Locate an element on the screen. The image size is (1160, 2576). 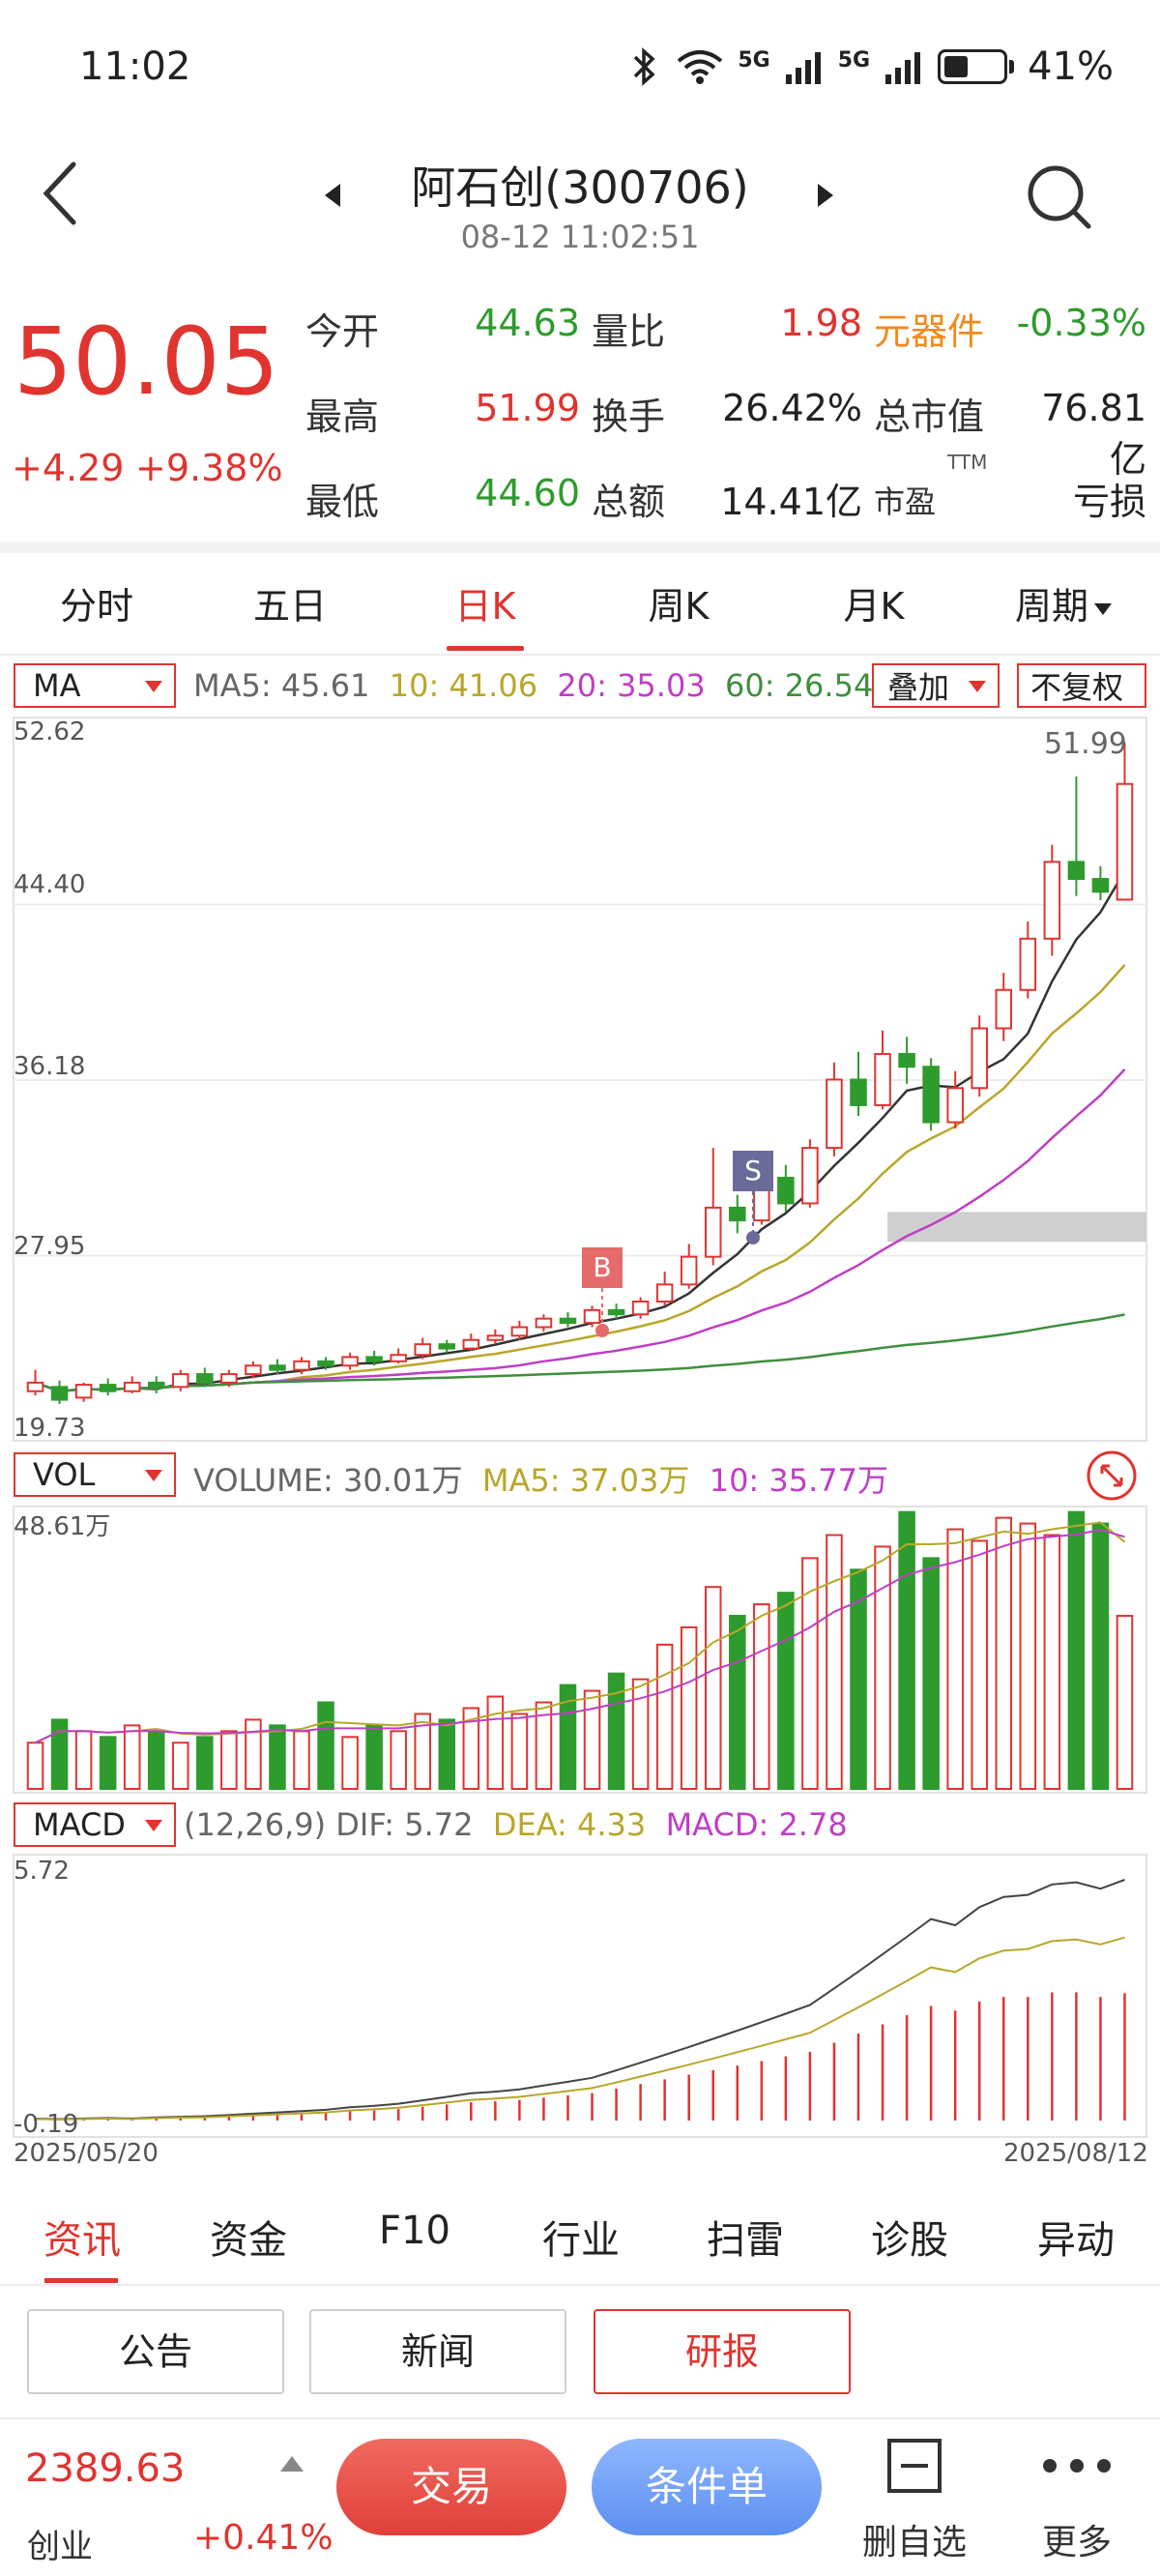
tab-intraday: 分时 is located at coordinates (96, 606).